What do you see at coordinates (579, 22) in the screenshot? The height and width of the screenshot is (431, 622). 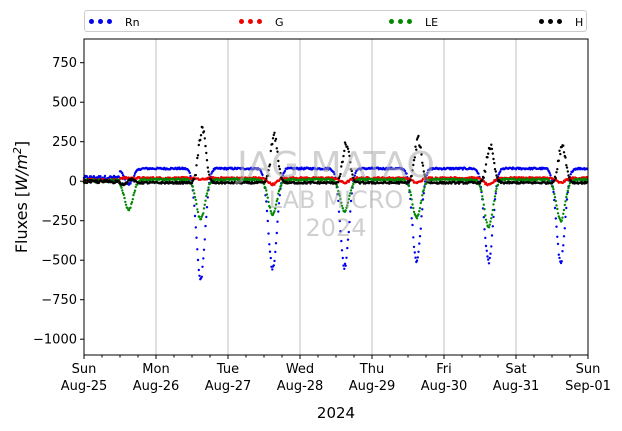 I see `legend-label: H` at bounding box center [579, 22].